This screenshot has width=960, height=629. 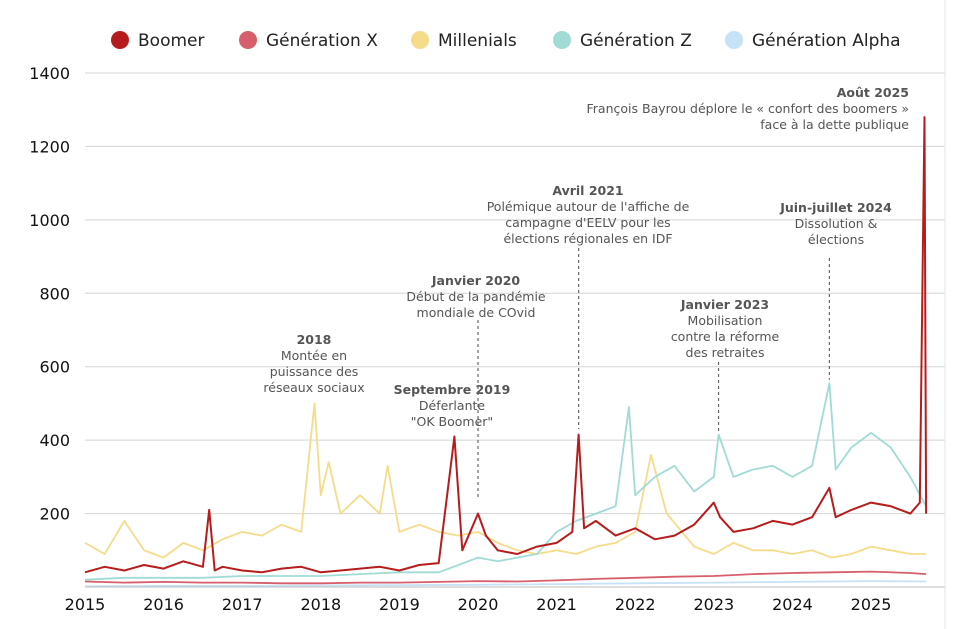 What do you see at coordinates (320, 604) in the screenshot?
I see `x-tick-label: 2018` at bounding box center [320, 604].